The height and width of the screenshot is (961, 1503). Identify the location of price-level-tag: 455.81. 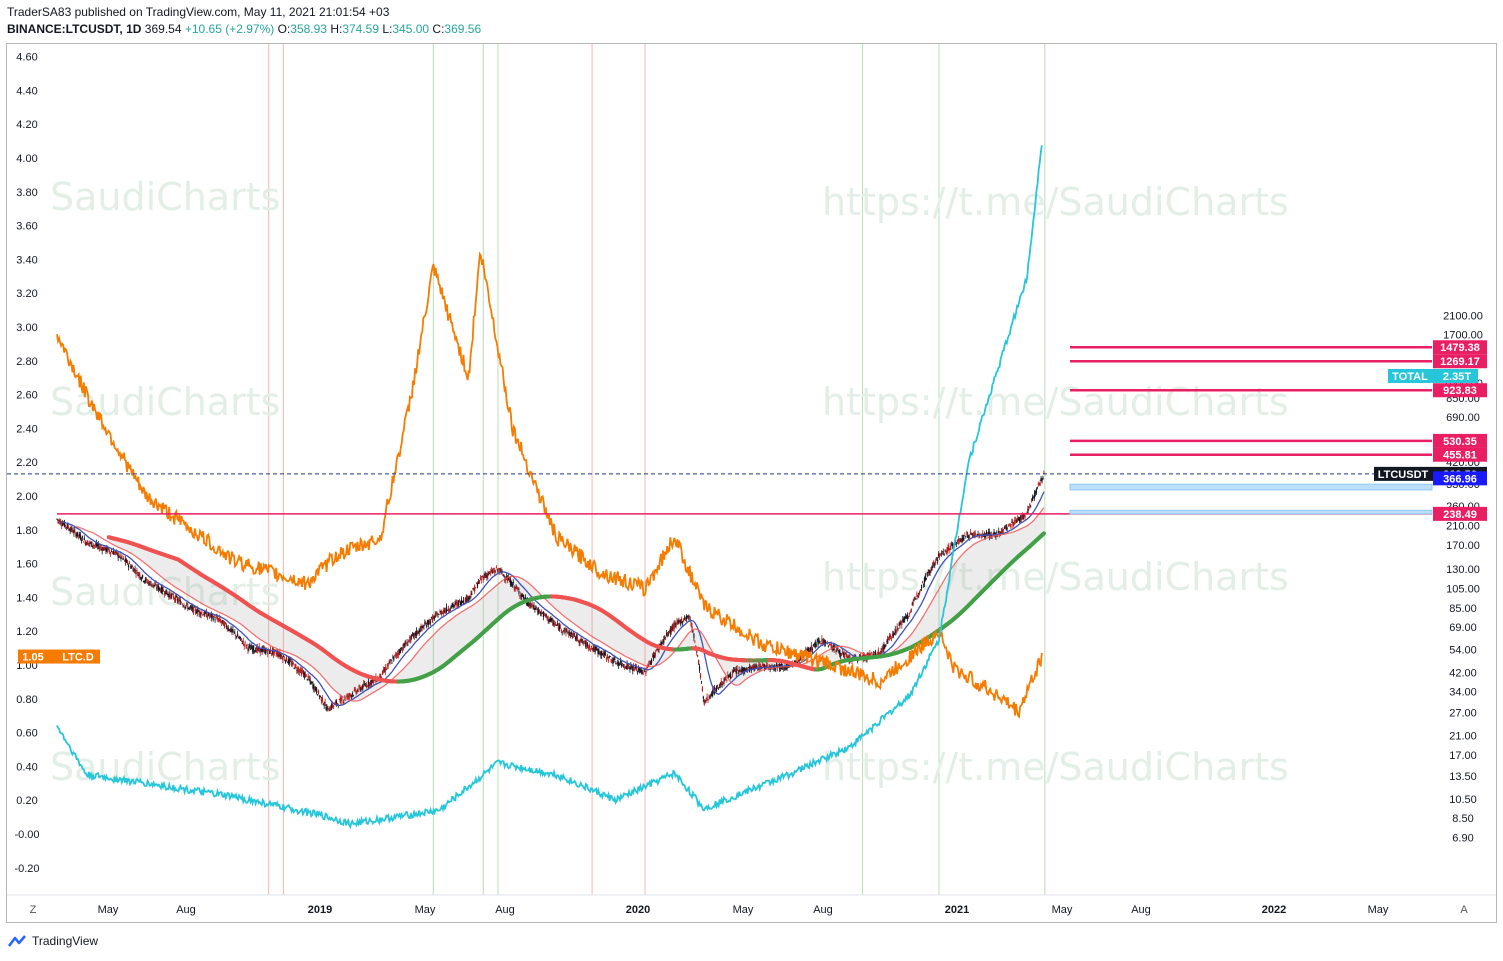
(1460, 454).